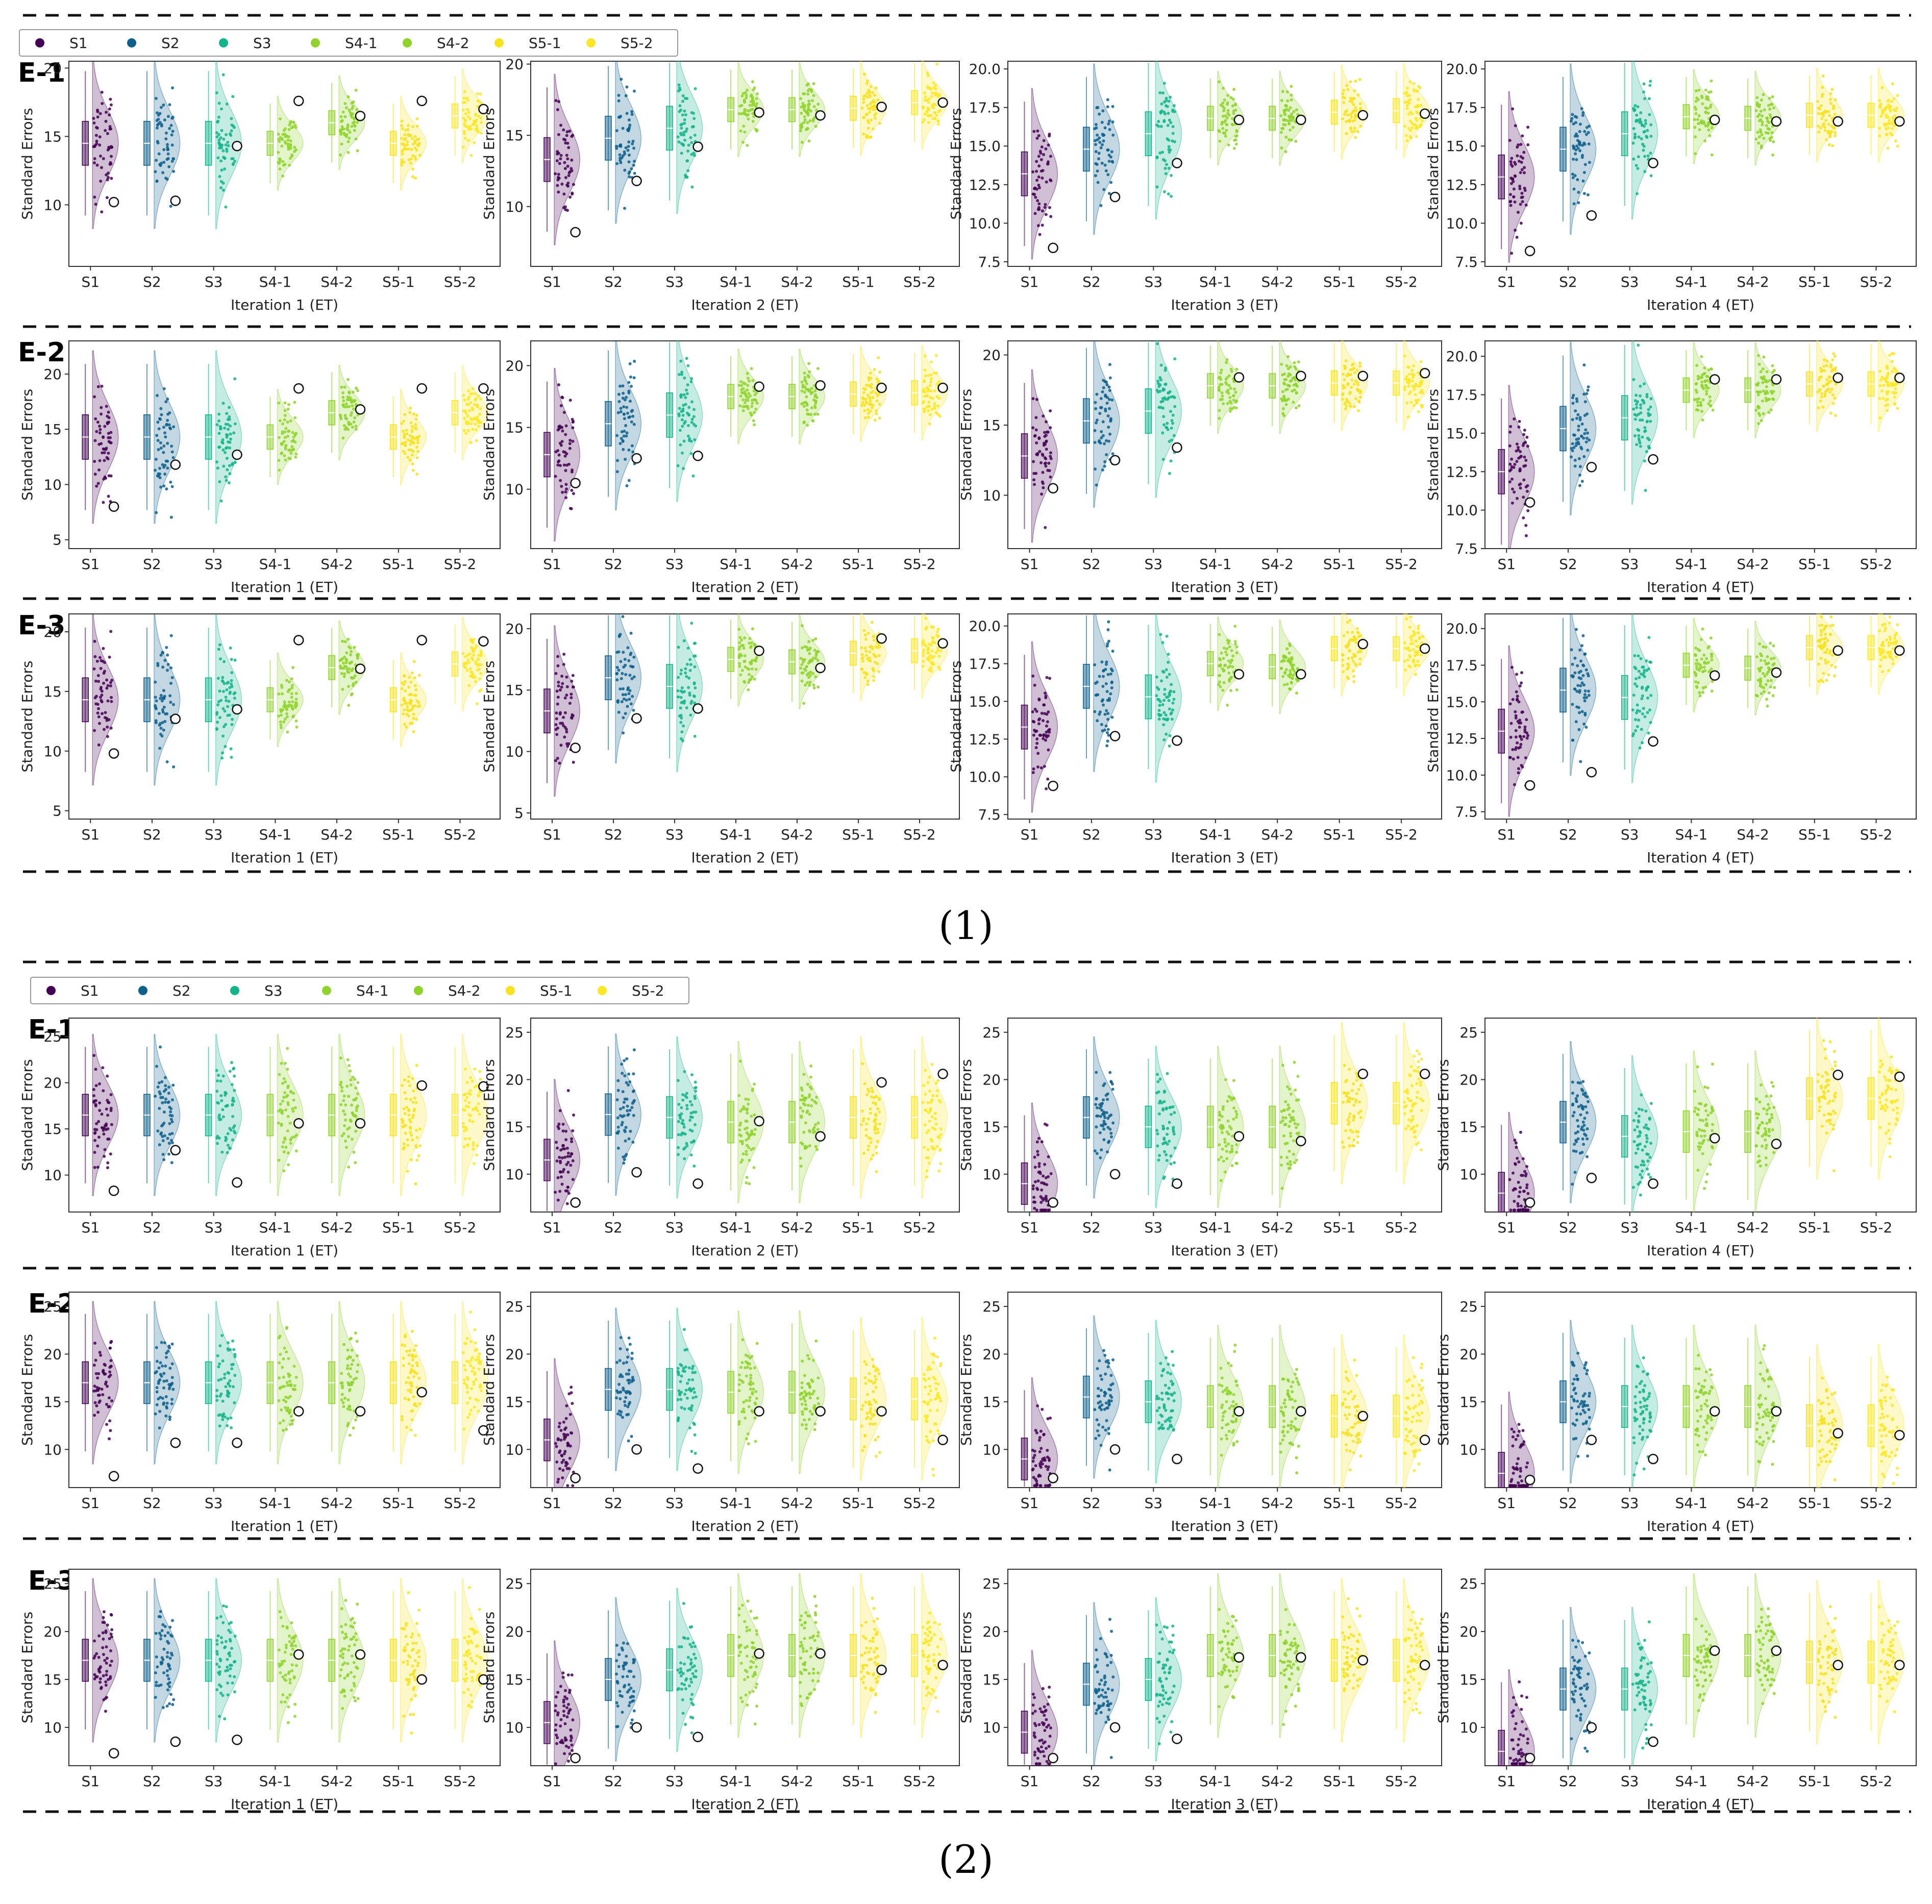 The image size is (1932, 1904). I want to click on y-tick-label: 12.5, so click(985, 739).